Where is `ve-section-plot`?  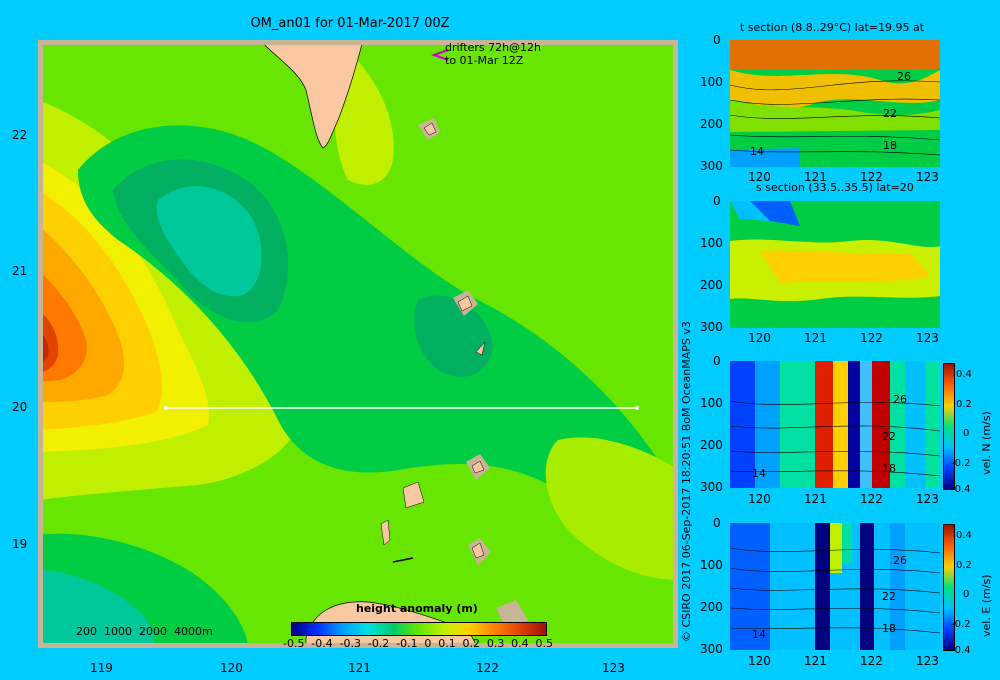
ve-section-plot is located at coordinates (835, 586).